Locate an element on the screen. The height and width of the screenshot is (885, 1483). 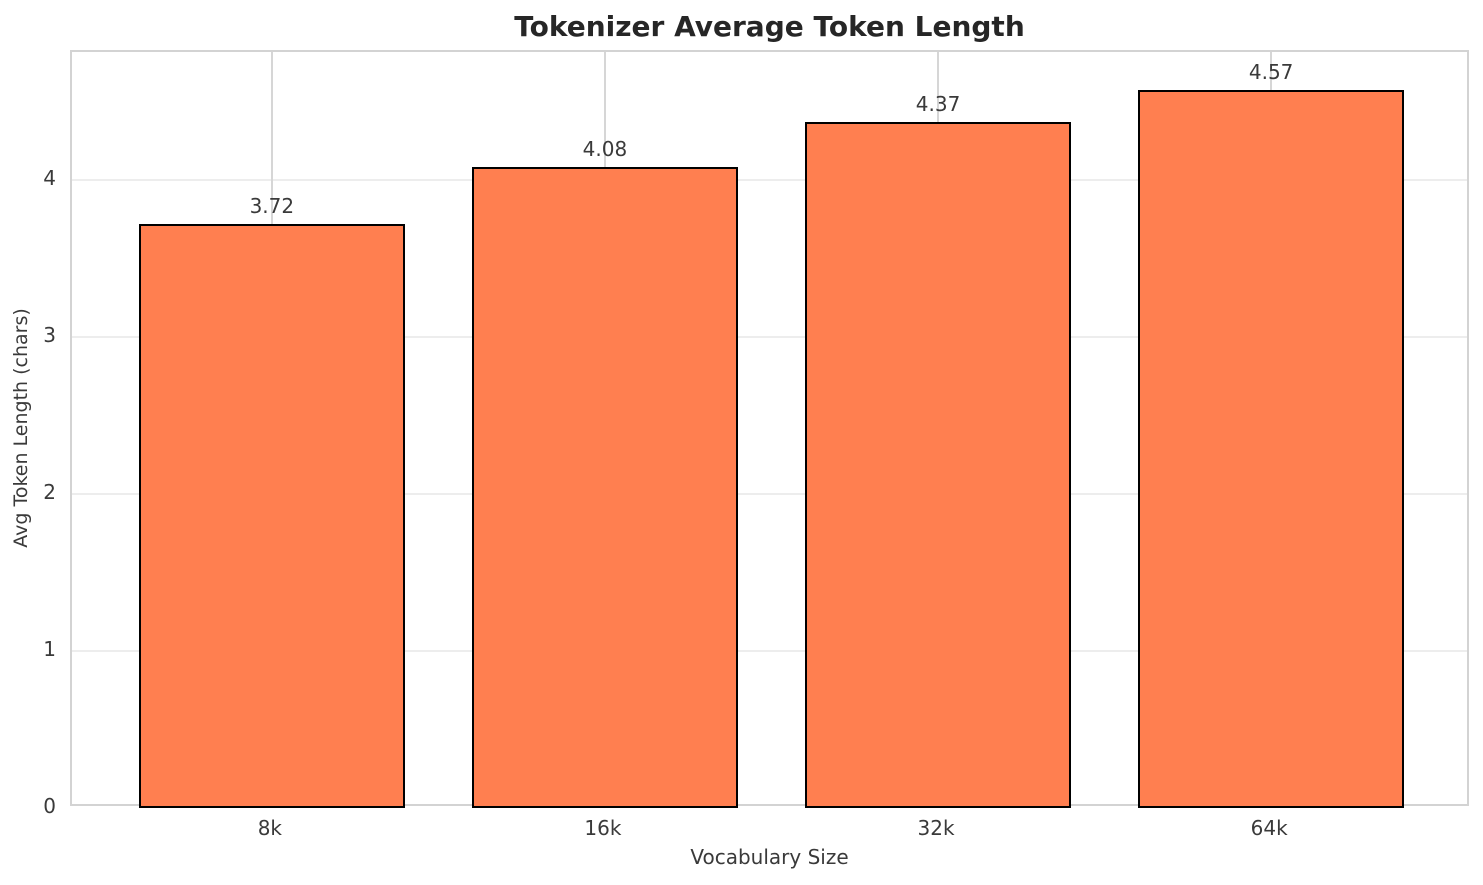
chart-title: Tokenizer Average Token Length is located at coordinates (769, 26).